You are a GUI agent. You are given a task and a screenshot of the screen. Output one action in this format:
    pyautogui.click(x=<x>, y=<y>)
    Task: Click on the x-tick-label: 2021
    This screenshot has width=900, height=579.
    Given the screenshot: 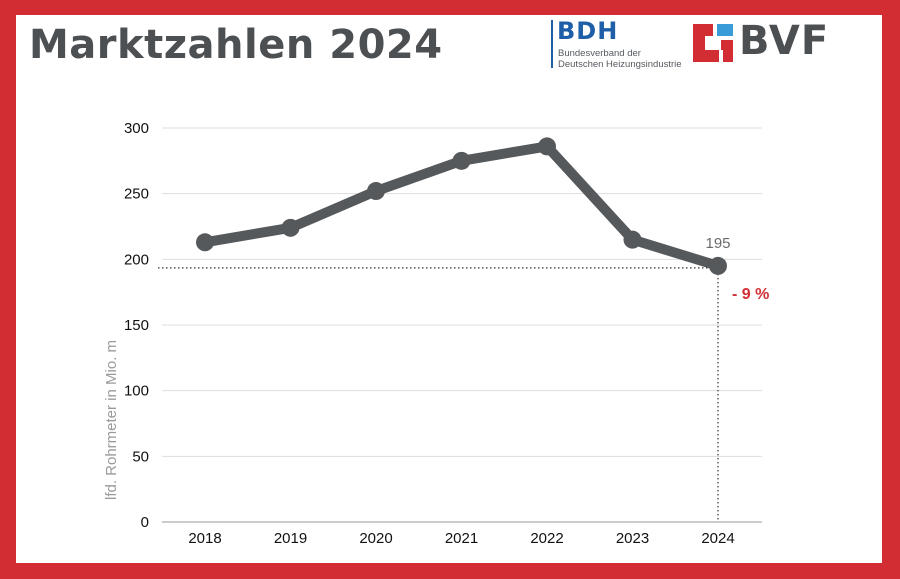 What is the action you would take?
    pyautogui.click(x=461, y=538)
    